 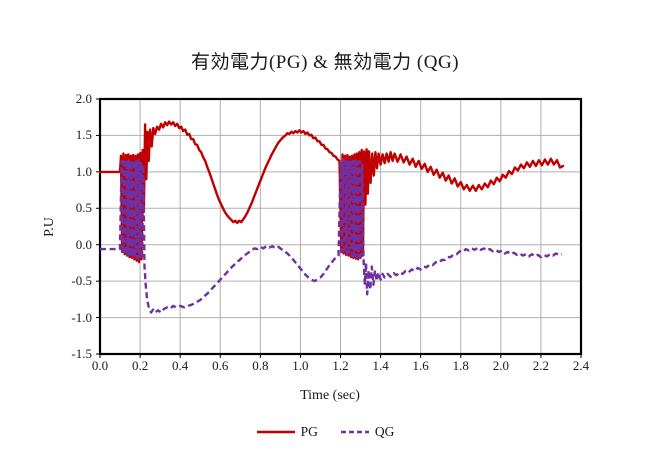 I want to click on y-tick-label: 0.0, so click(x=83, y=244).